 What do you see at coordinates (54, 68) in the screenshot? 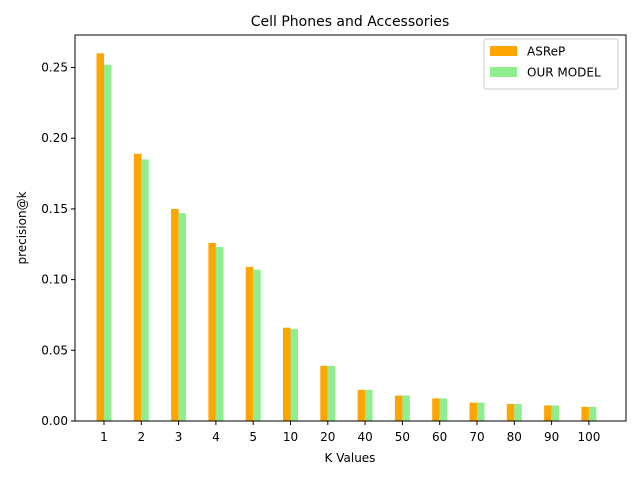
I see `y-tick-label: 0.25` at bounding box center [54, 68].